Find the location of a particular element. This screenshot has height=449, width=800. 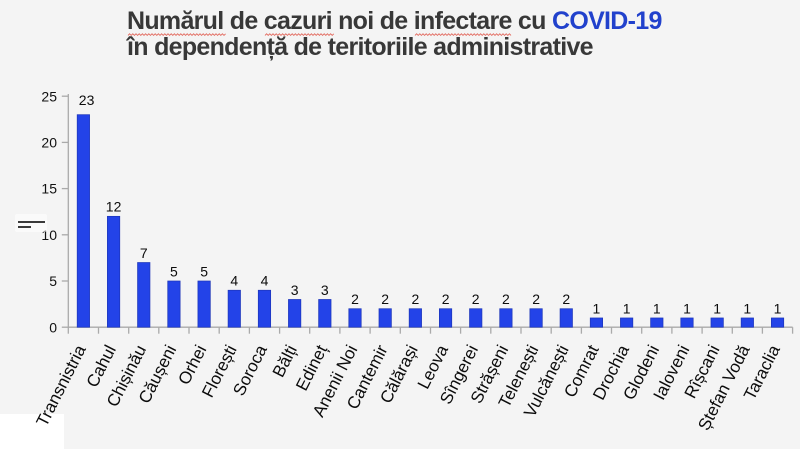

svg-text: 25 is located at coordinates (49, 96).